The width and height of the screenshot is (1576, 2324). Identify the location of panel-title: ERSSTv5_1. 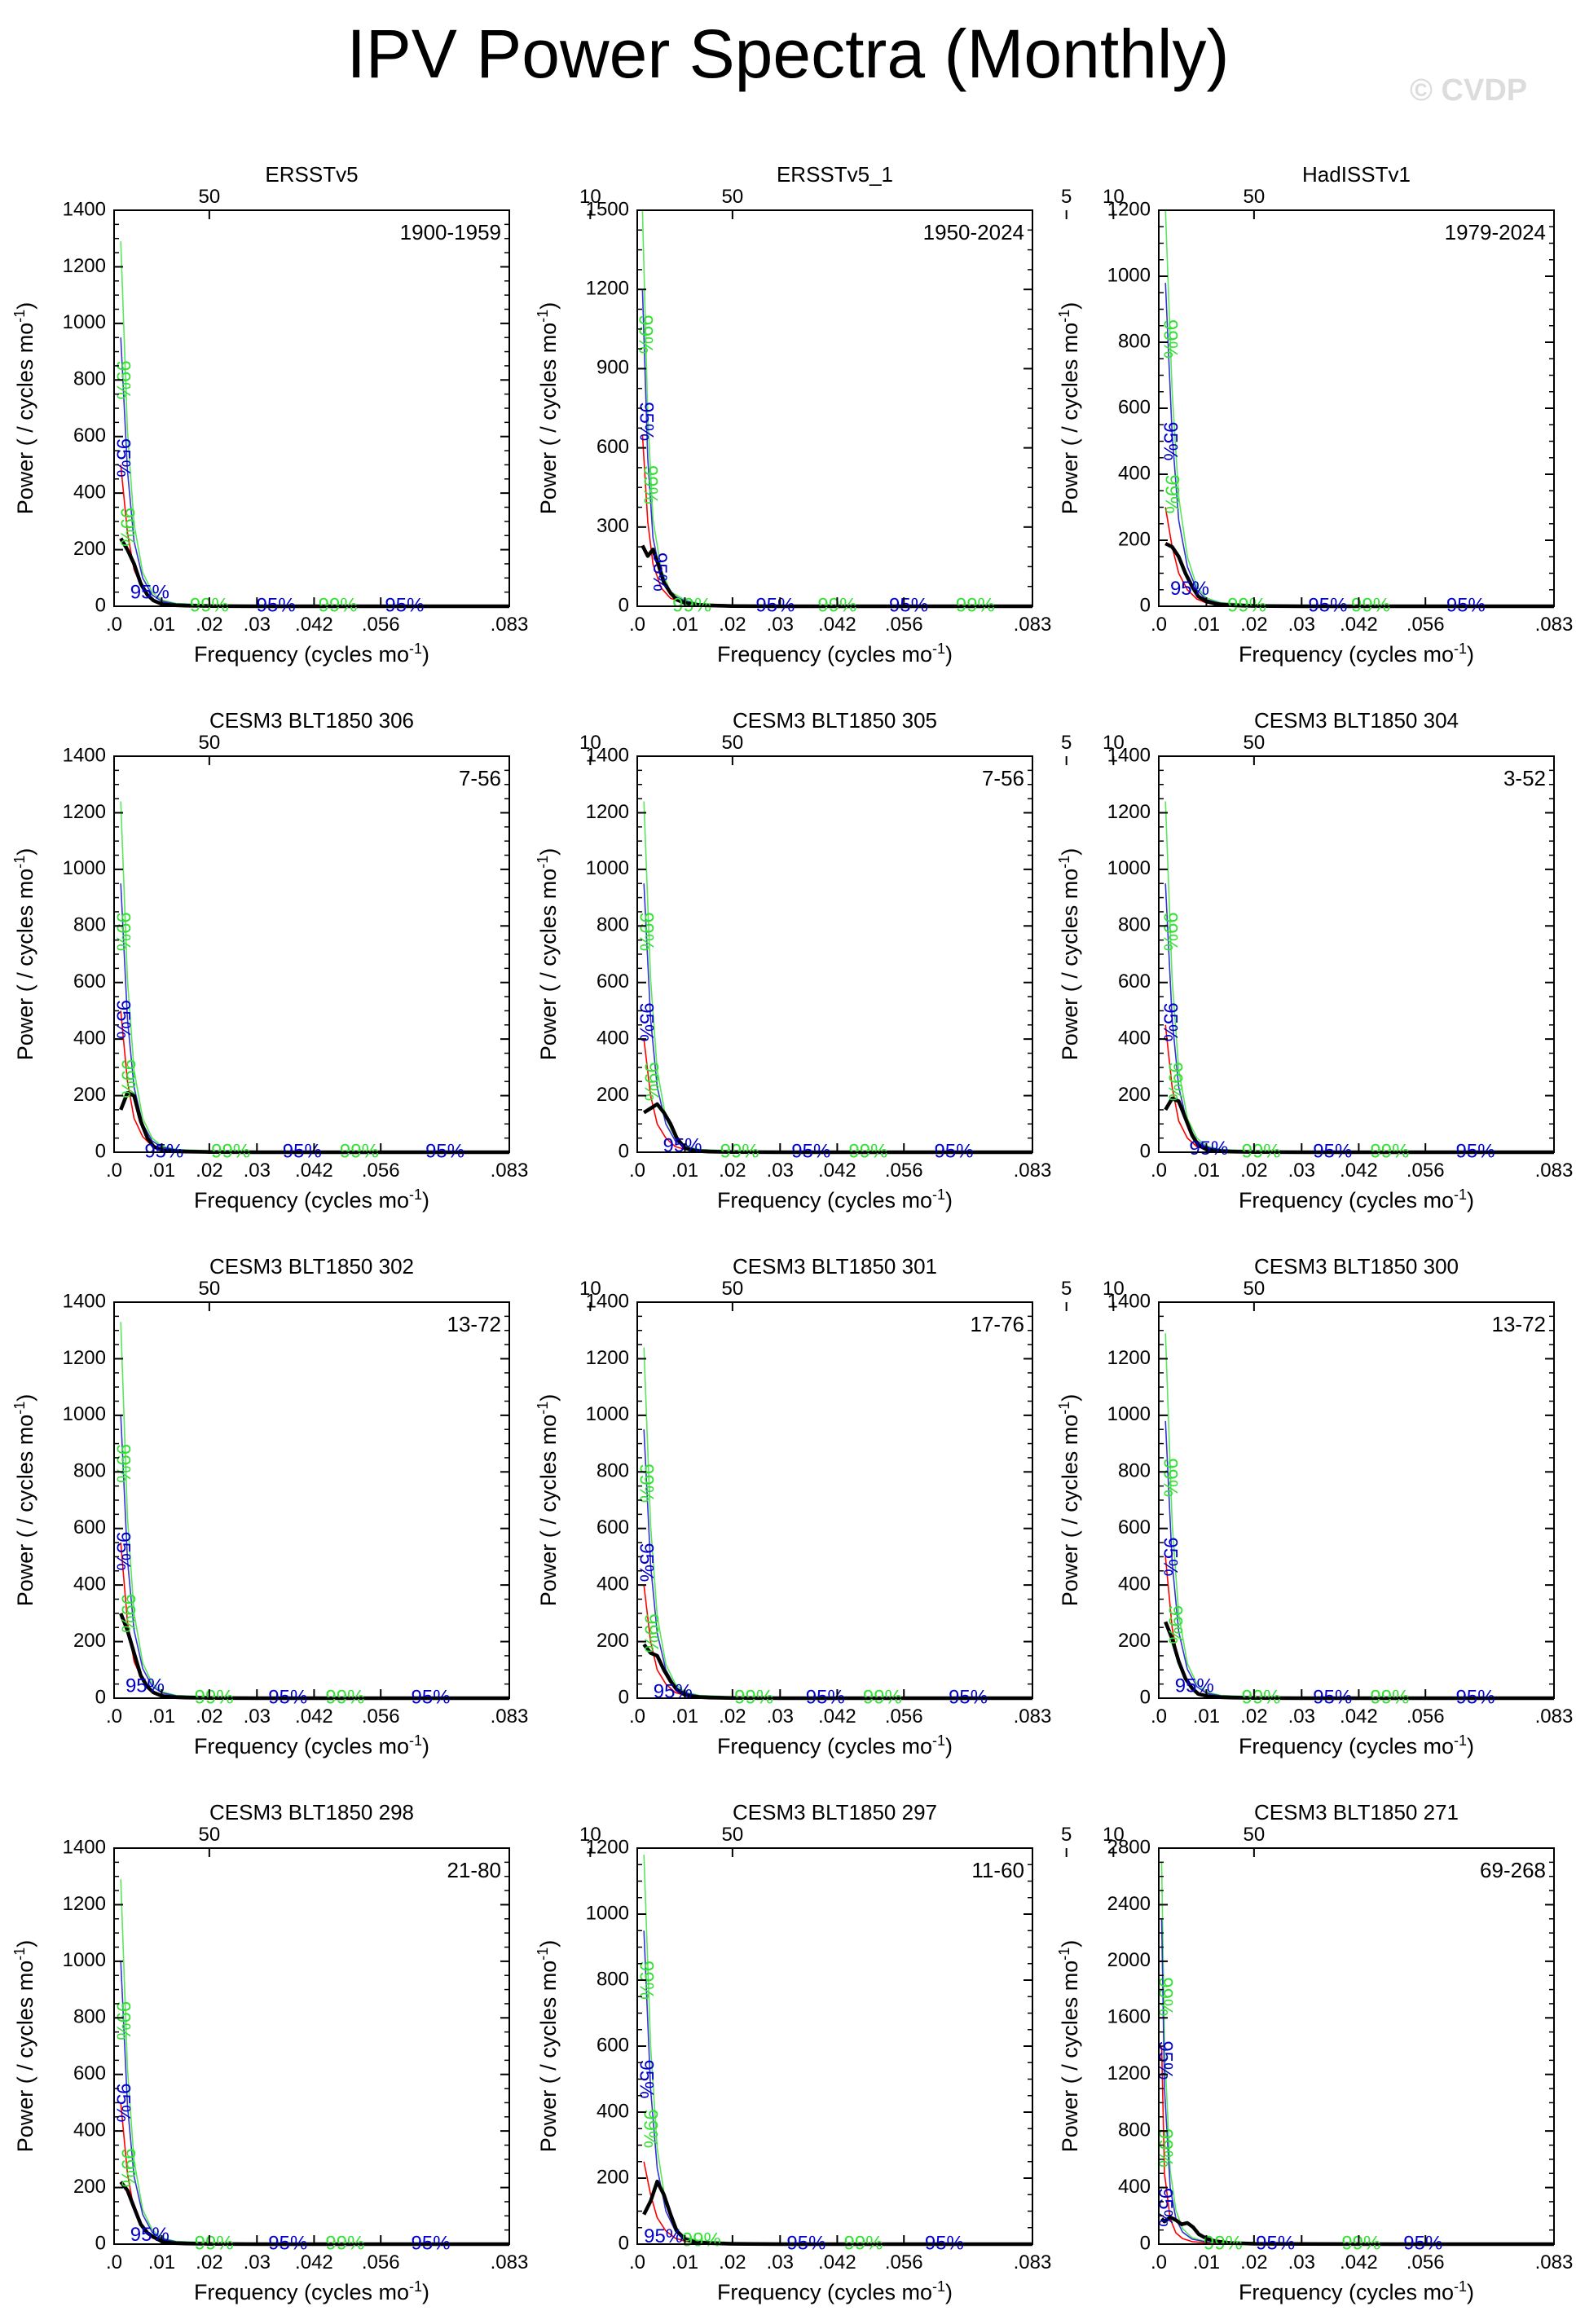
(835, 175).